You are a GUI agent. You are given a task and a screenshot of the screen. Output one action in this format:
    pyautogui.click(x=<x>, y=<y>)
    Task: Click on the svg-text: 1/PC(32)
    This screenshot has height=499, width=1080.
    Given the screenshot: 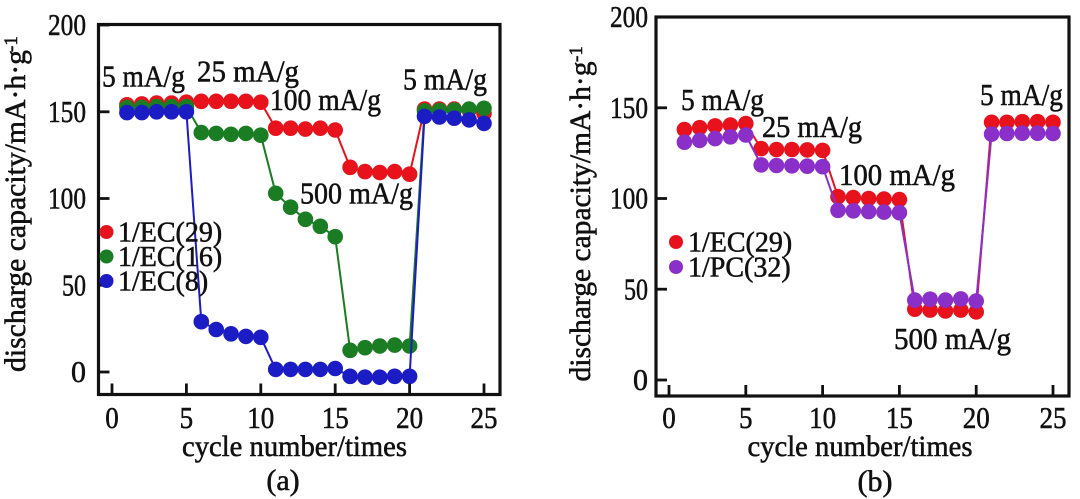 What is the action you would take?
    pyautogui.click(x=739, y=268)
    